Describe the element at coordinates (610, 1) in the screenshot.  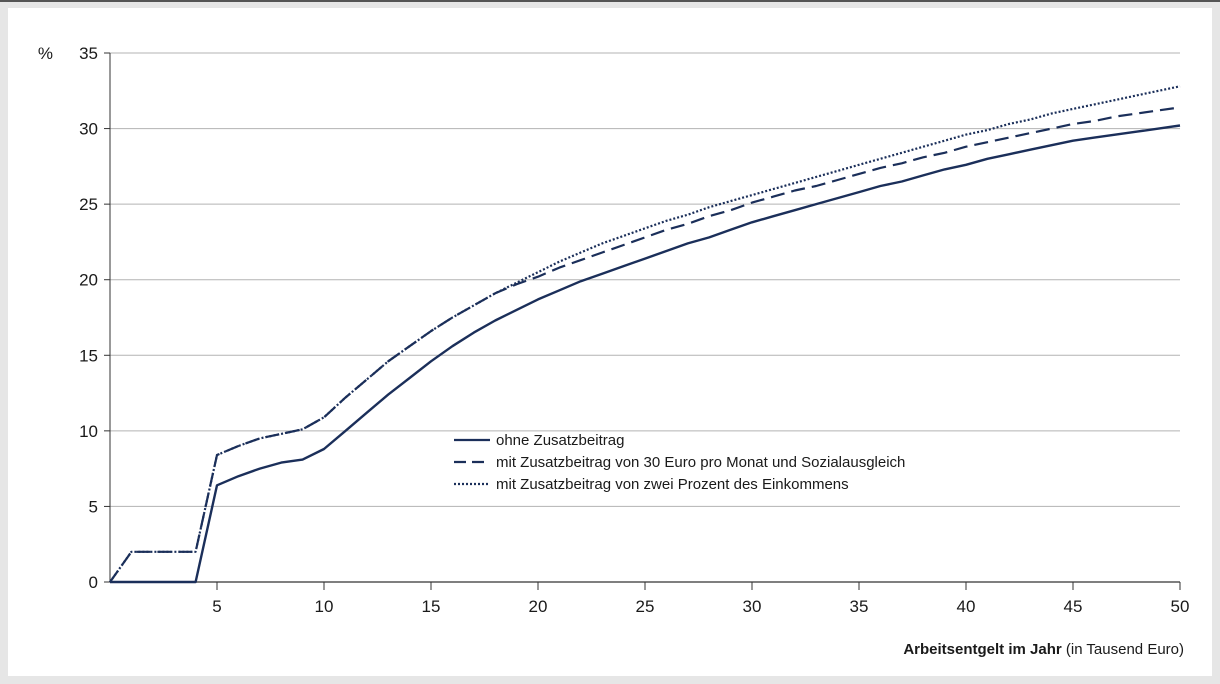
I see `top-border` at that location.